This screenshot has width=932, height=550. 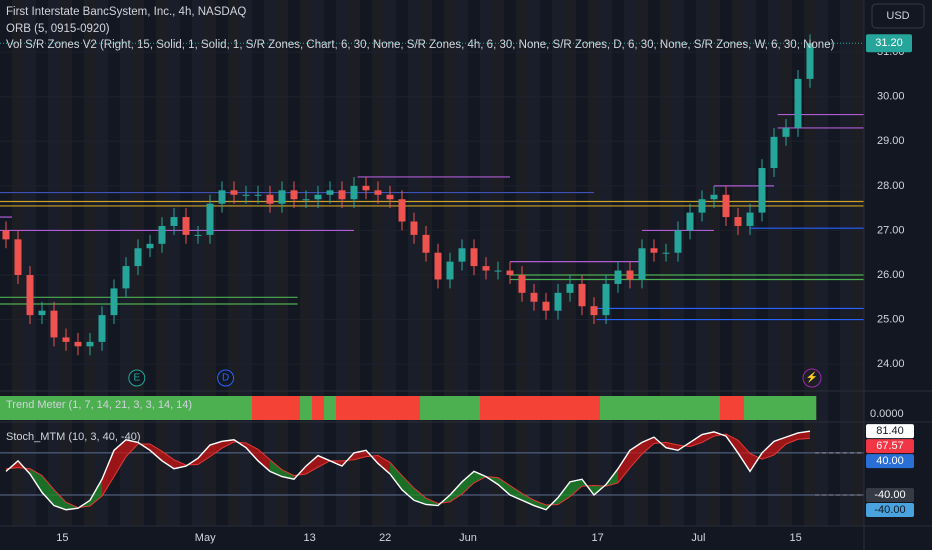 I want to click on stoch-value-label: 40.00, so click(x=890, y=461).